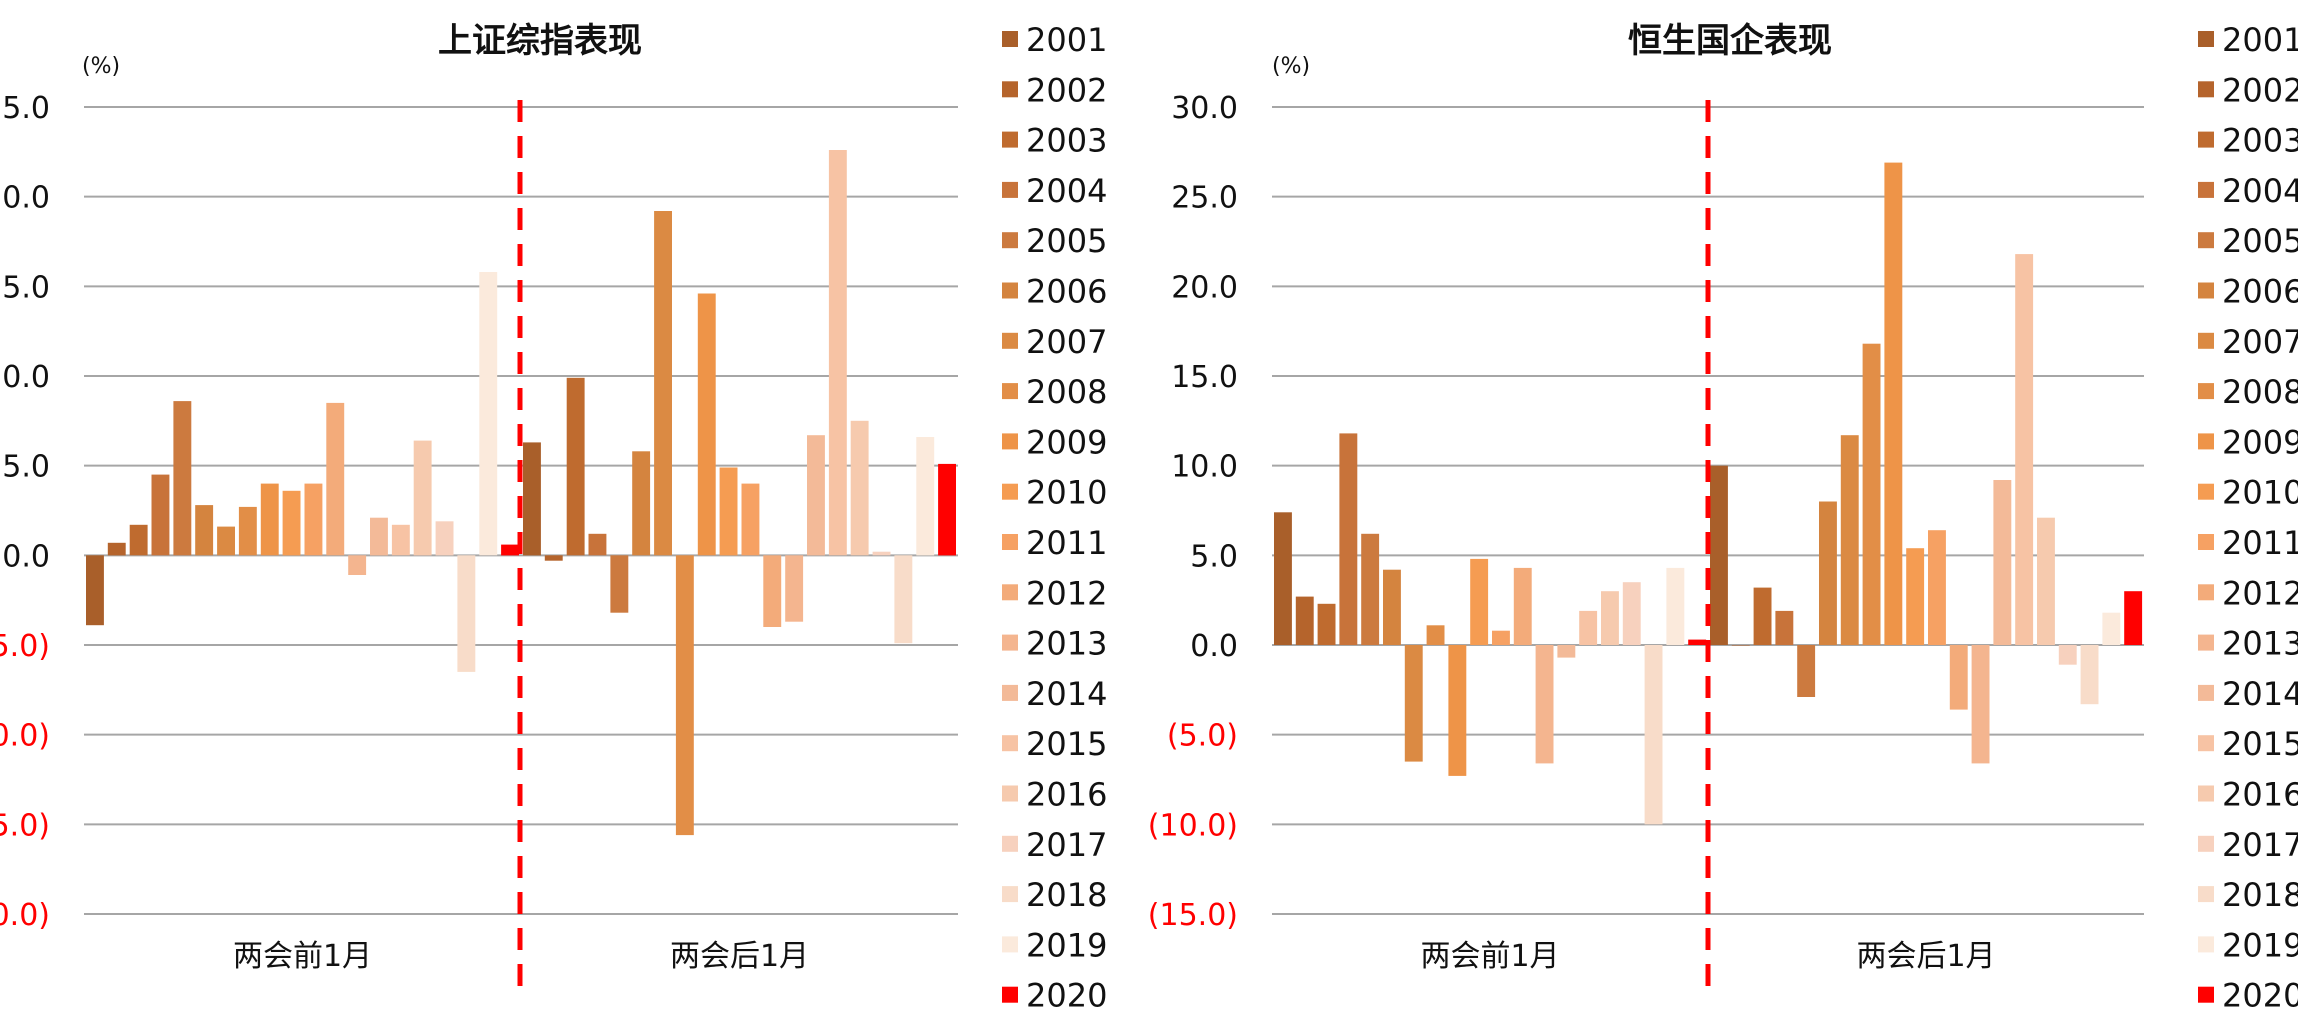  What do you see at coordinates (1915, 596) in the screenshot?
I see `bar-2010-after` at bounding box center [1915, 596].